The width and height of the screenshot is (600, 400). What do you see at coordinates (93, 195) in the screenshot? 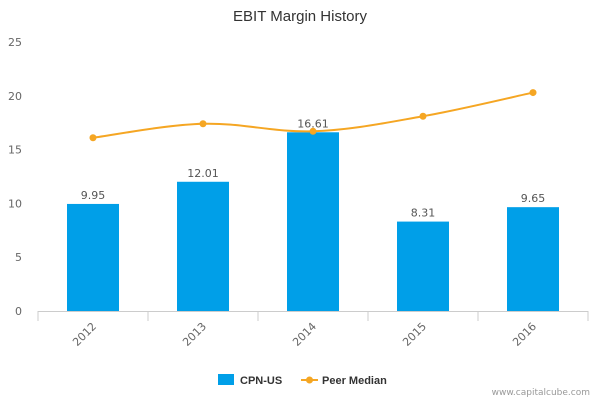
I see `bar-data-label: 9.95` at bounding box center [93, 195].